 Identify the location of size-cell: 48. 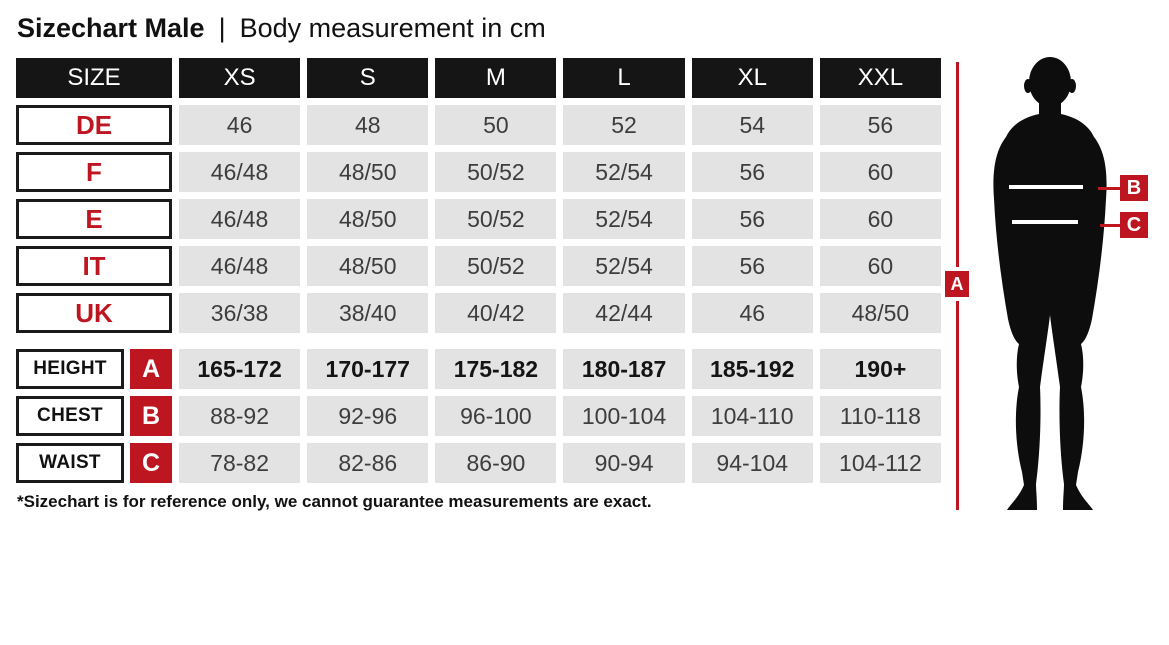
(368, 125).